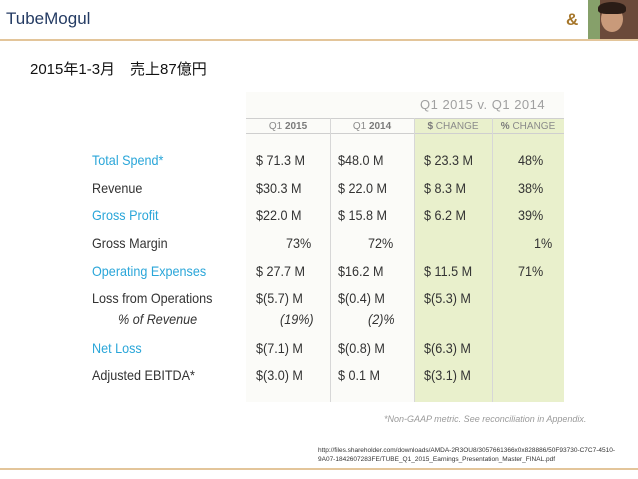  What do you see at coordinates (281, 271) in the screenshot?
I see `cell-q1-2015: $ 27.7 M` at bounding box center [281, 271].